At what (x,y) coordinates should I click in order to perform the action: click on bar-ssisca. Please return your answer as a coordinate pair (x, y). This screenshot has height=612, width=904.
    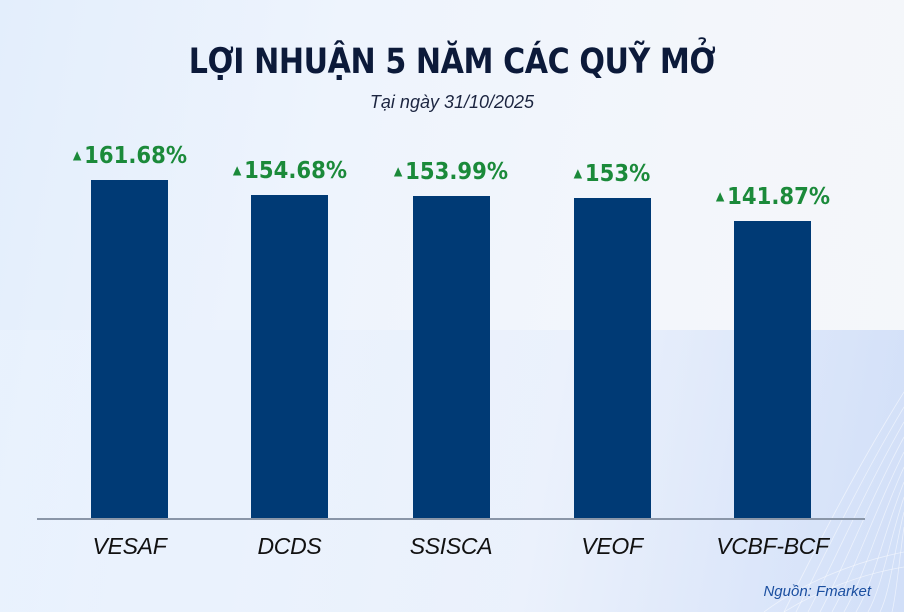
    Looking at the image, I should click on (451, 357).